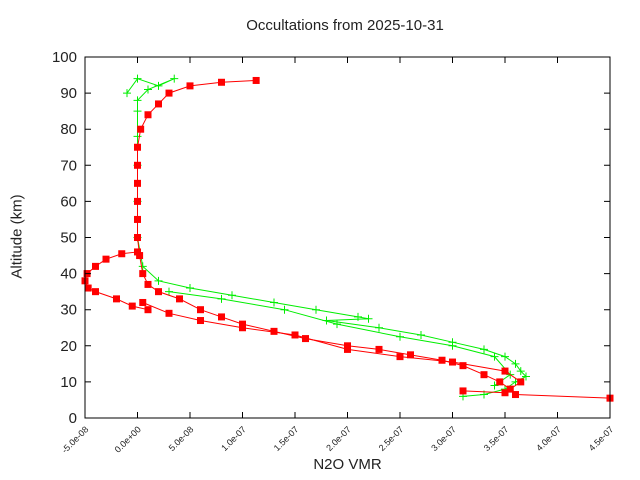 The height and width of the screenshot is (480, 640). What do you see at coordinates (181, 438) in the screenshot?
I see `x-tick-label: 5.0e-08` at bounding box center [181, 438].